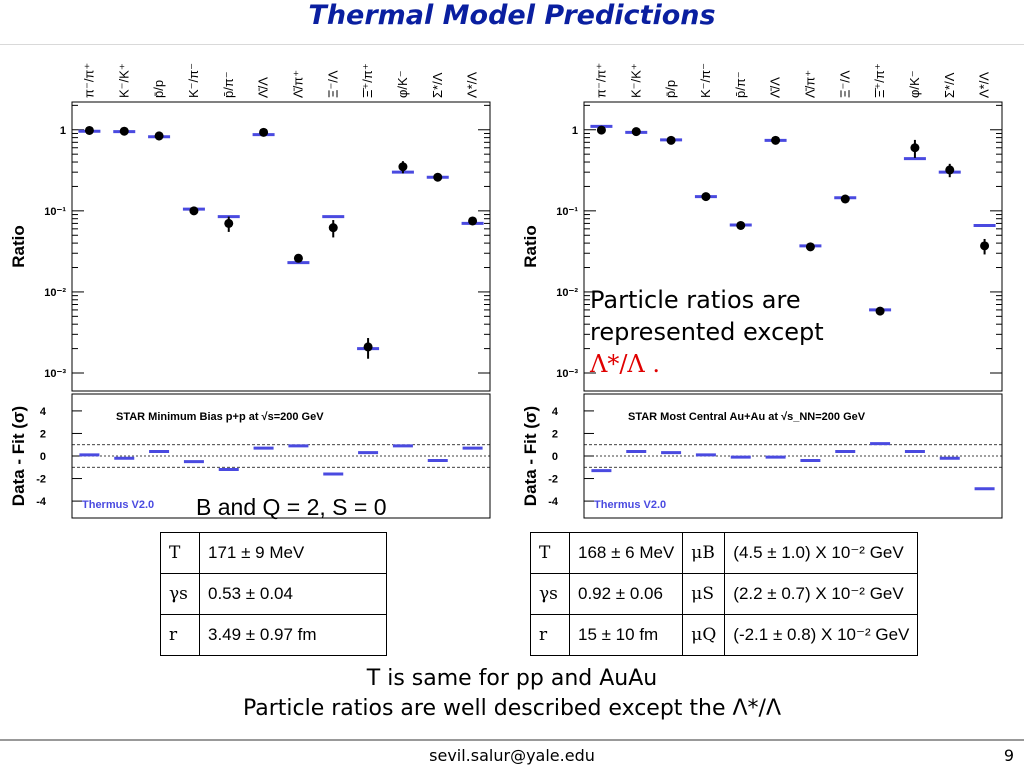  I want to click on mu-symbol: μS, so click(704, 594).